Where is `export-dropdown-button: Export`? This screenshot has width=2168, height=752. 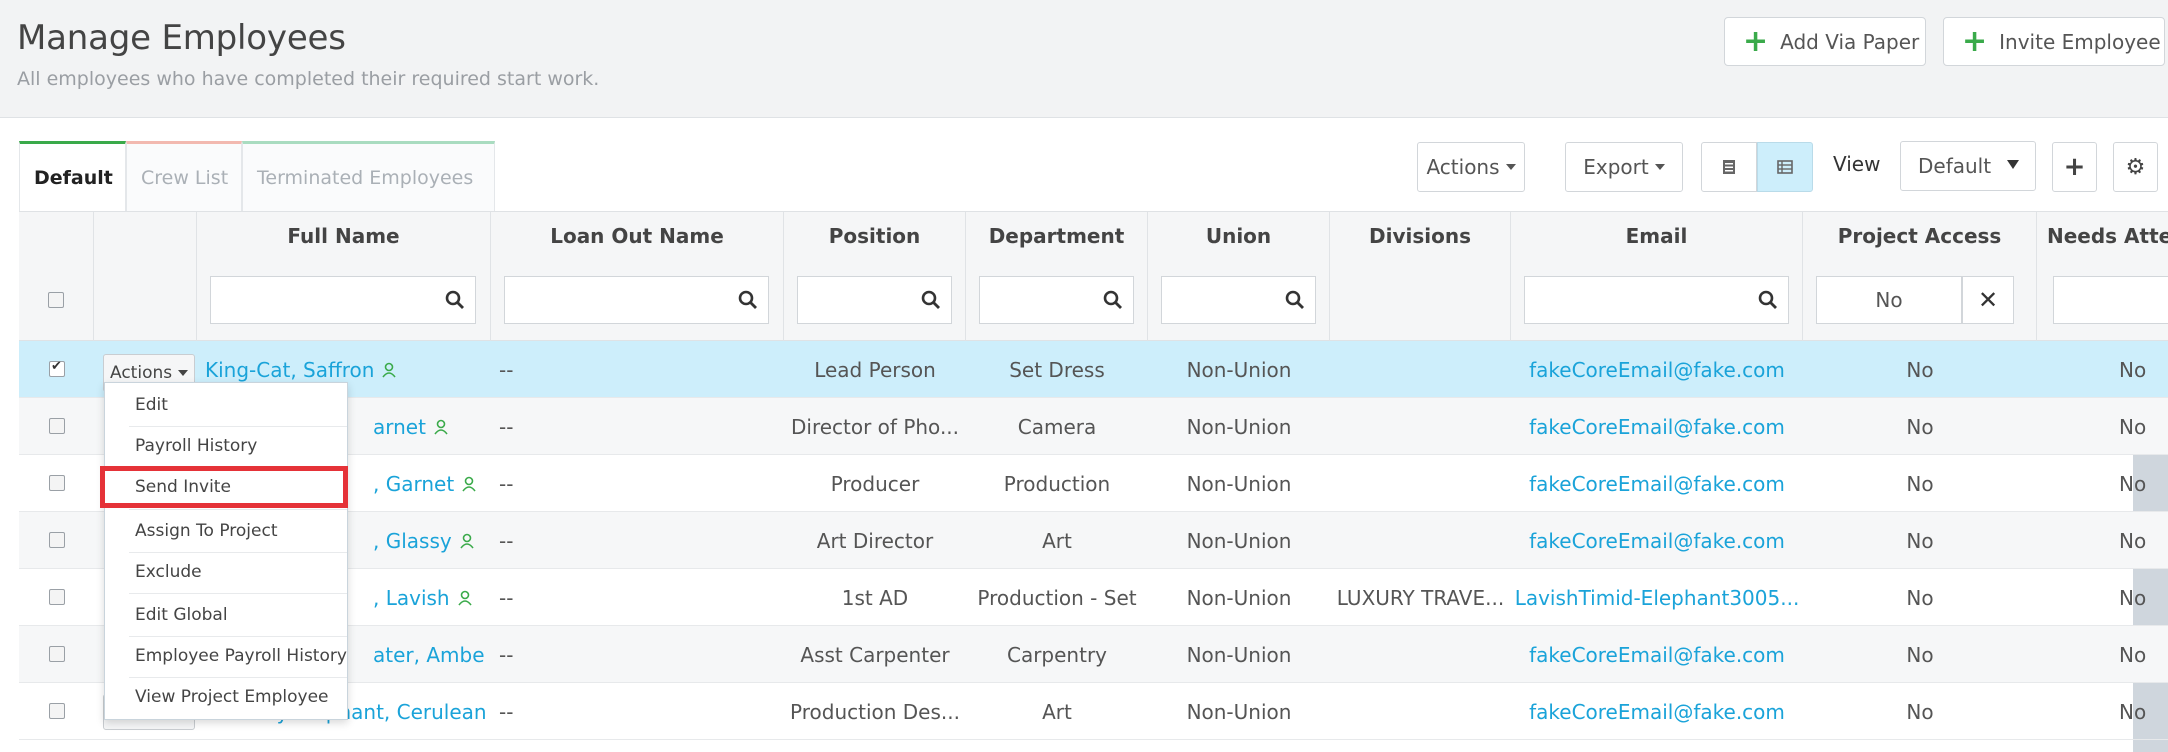 export-dropdown-button: Export is located at coordinates (1624, 167).